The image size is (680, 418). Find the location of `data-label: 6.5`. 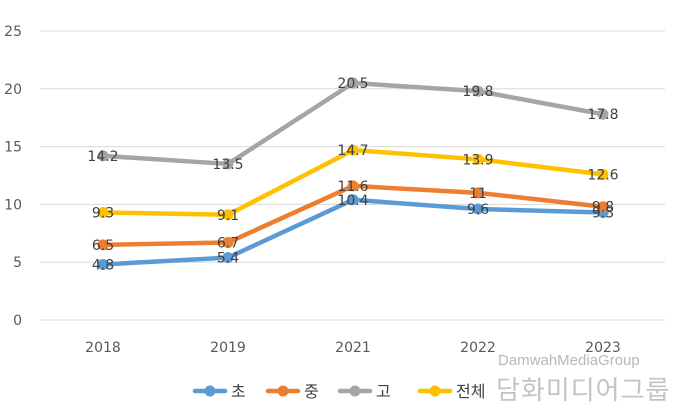

data-label: 6.5 is located at coordinates (103, 246).